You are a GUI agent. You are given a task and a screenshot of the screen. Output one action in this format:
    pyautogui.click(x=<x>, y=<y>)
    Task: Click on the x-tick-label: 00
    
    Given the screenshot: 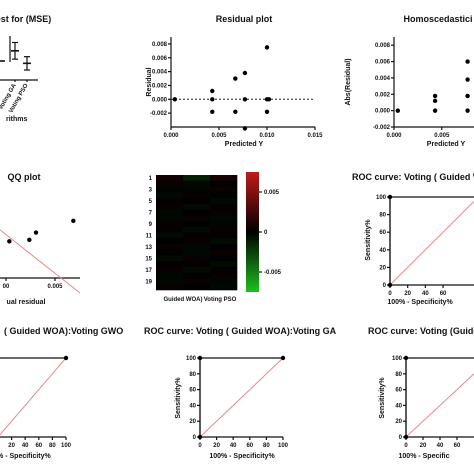 What is the action you would take?
    pyautogui.click(x=6, y=287)
    